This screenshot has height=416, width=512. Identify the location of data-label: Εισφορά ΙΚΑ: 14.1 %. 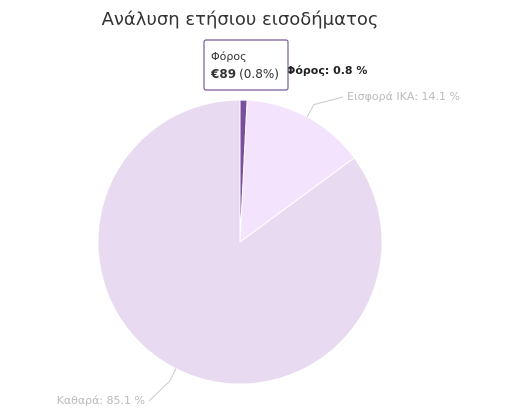
(403, 96).